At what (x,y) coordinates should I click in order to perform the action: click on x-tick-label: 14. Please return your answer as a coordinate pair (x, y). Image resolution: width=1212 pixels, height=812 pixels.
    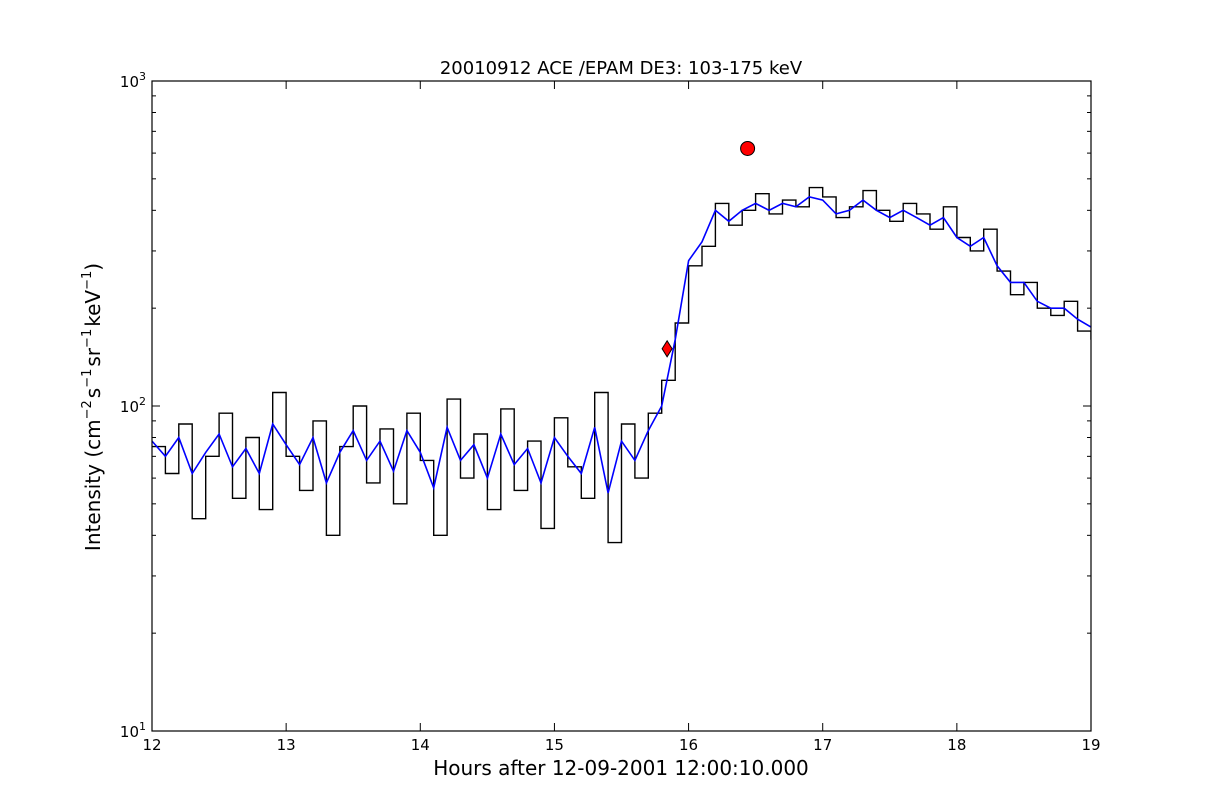
    Looking at the image, I should click on (420, 745).